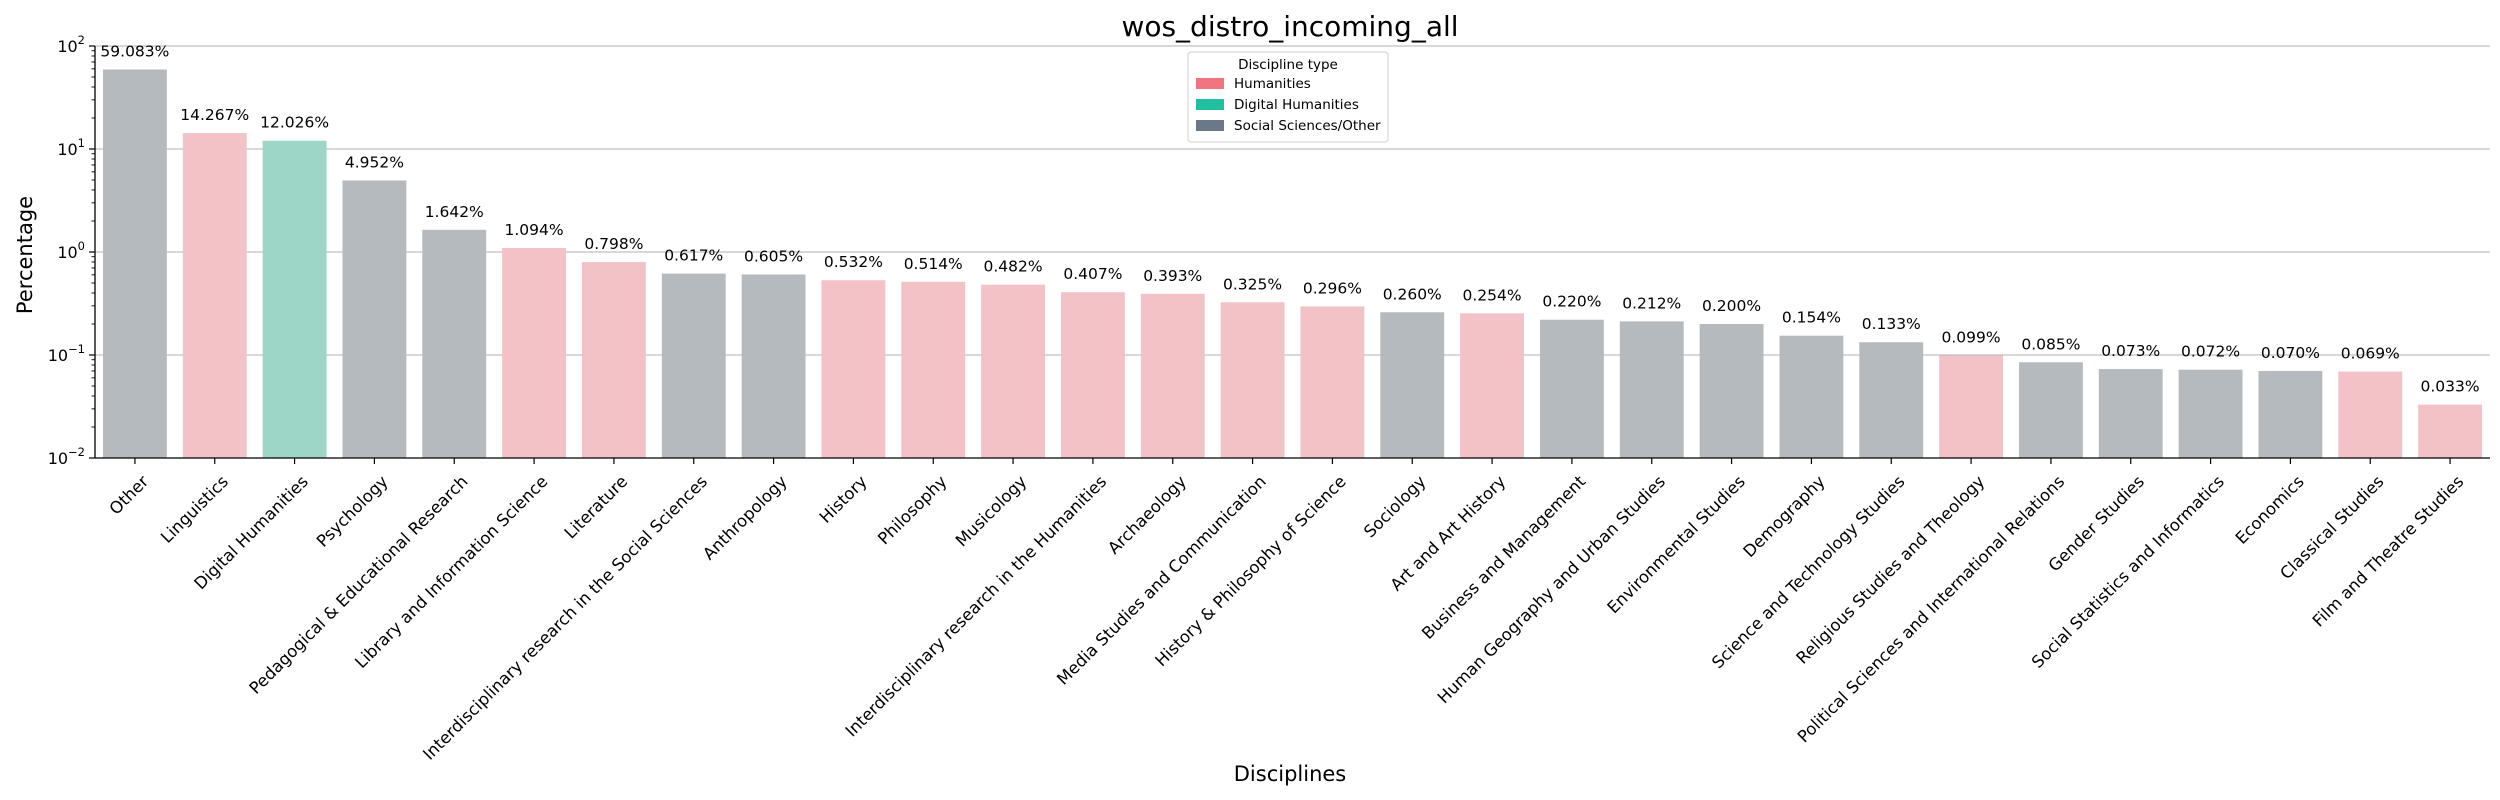 The image size is (2500, 800). I want to click on x-tick-label: Demography, so click(1784, 516).